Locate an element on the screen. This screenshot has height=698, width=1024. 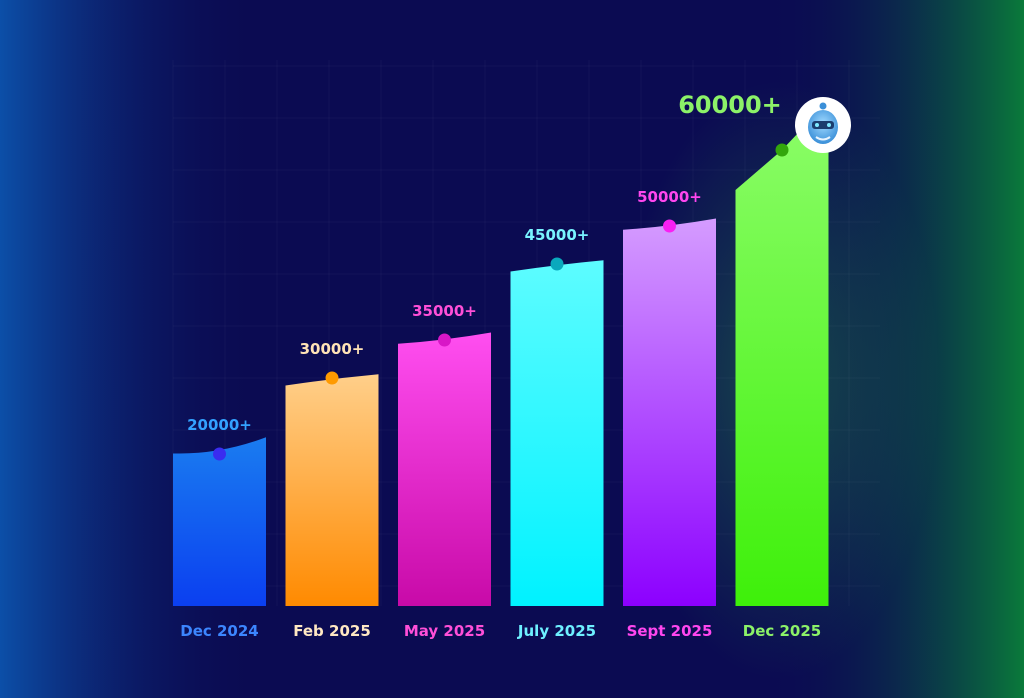
robot-avatar-icon is located at coordinates (823, 125).